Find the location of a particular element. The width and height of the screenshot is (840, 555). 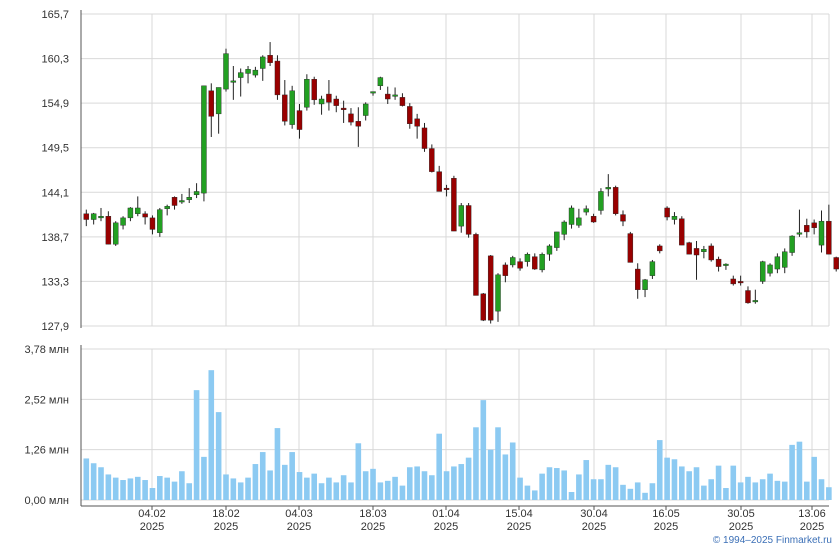

x-tick-label-date: 16.05 is located at coordinates (666, 514).